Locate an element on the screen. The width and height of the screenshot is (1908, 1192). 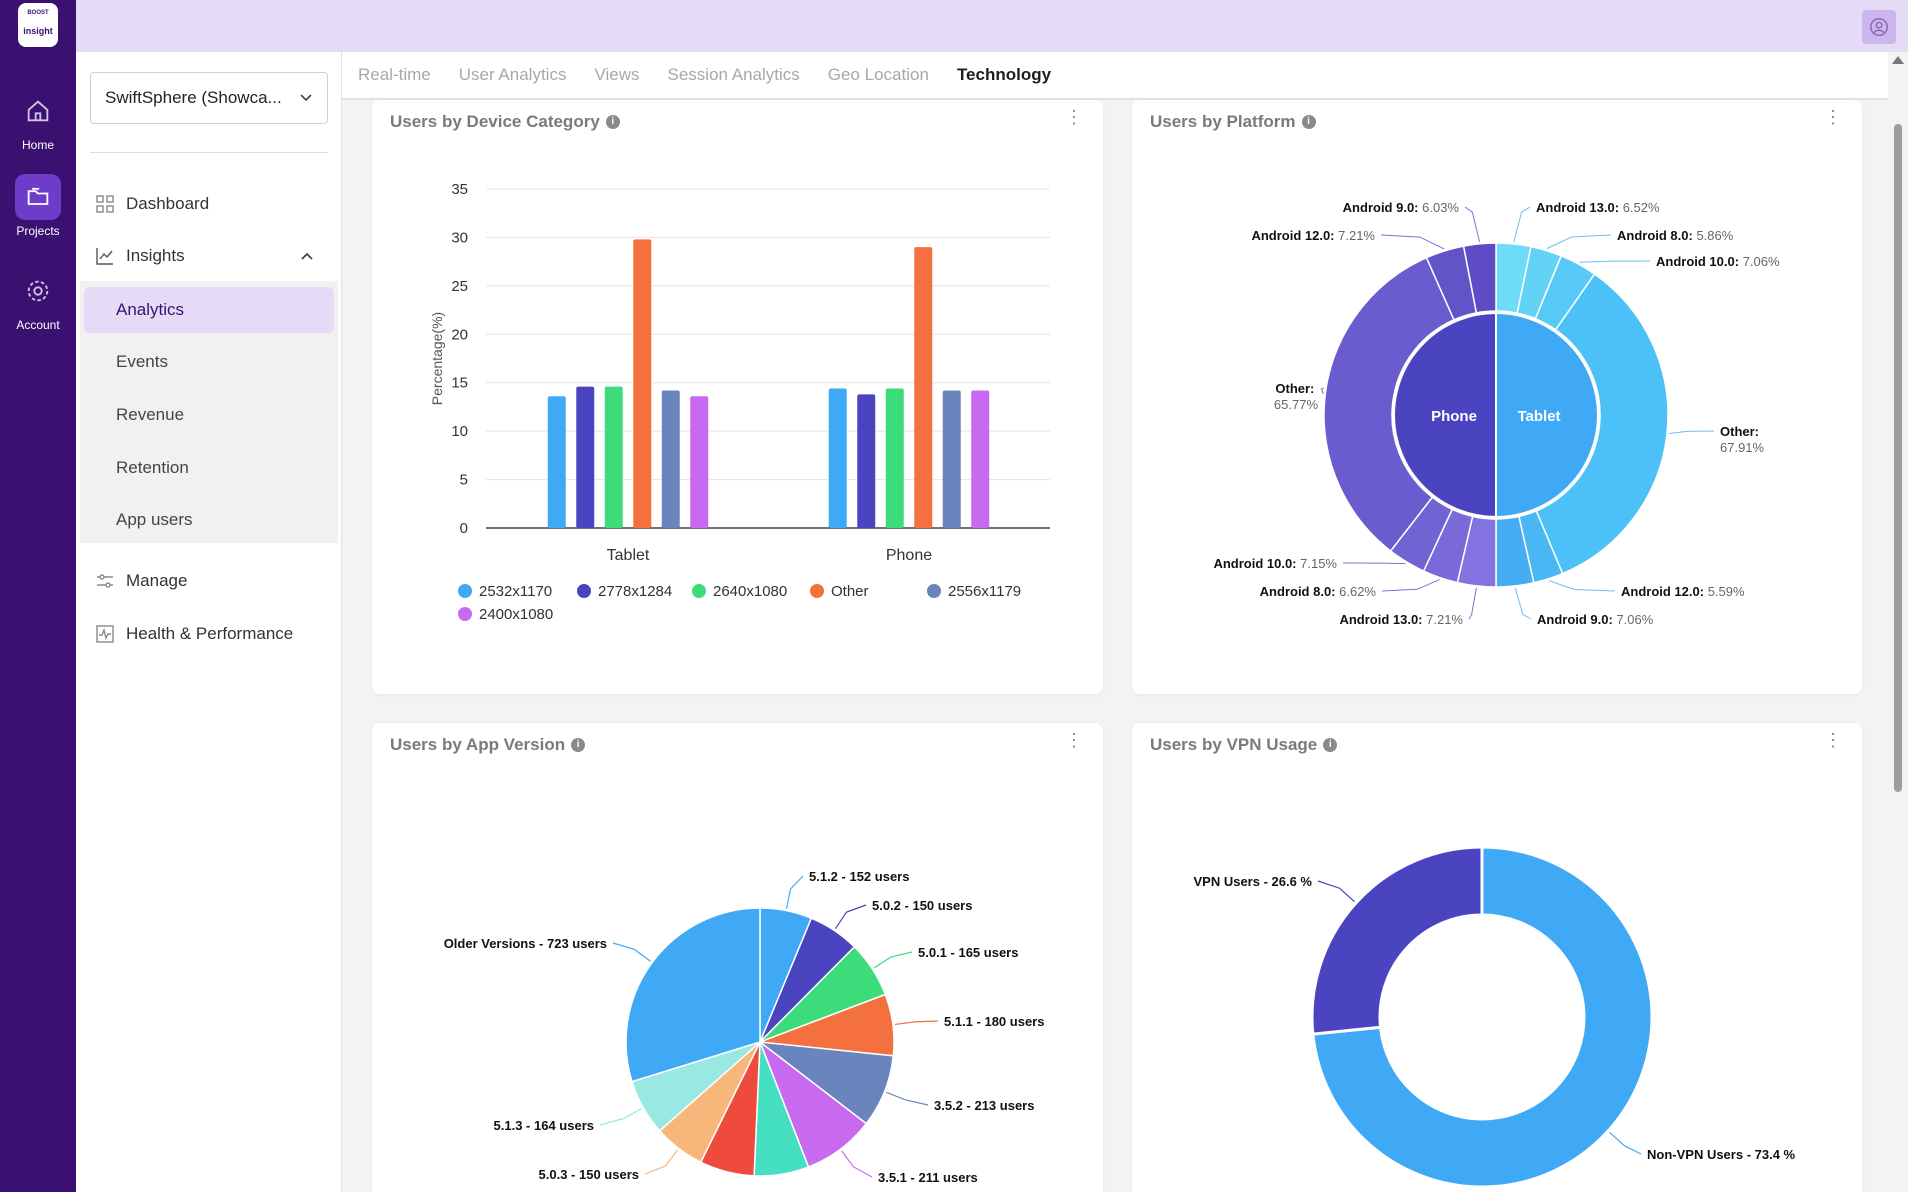
y-axis-label: Percentage(%) is located at coordinates (437, 358).